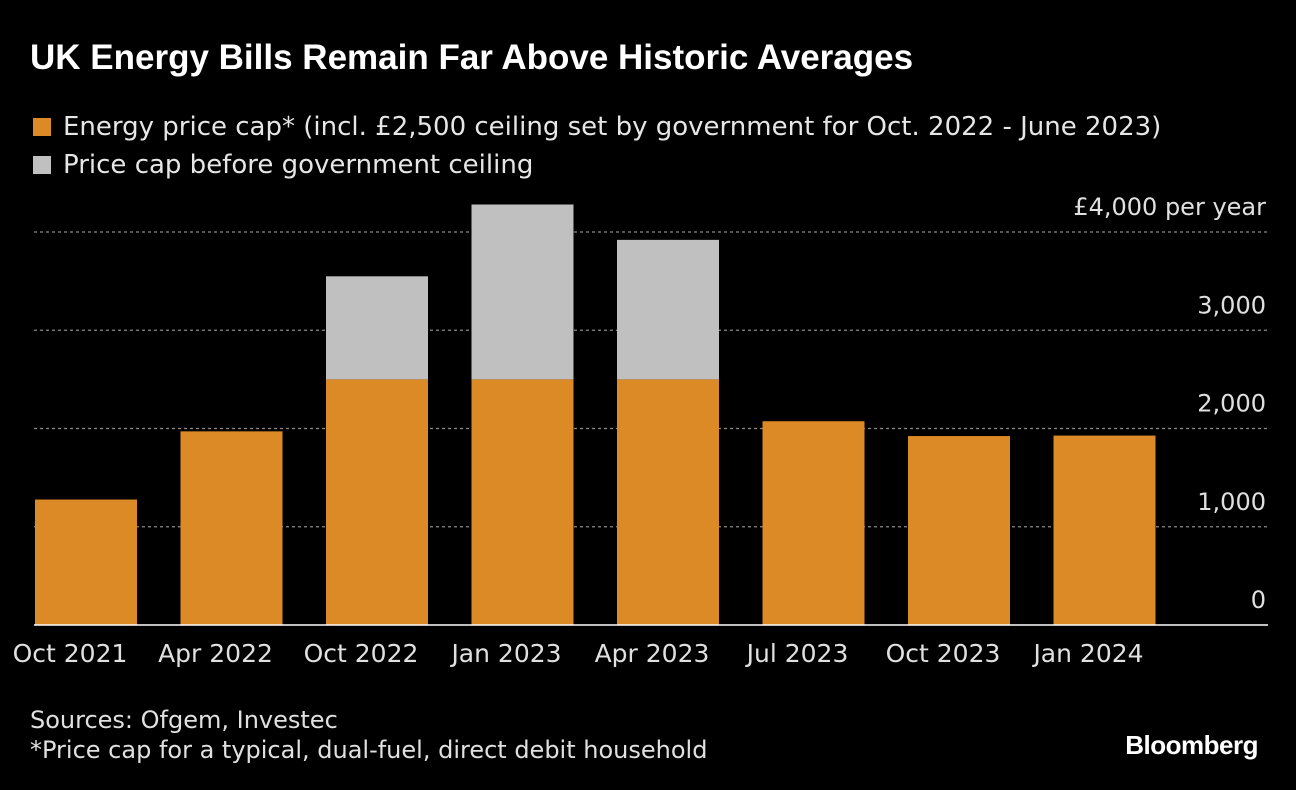 This screenshot has height=790, width=1296. What do you see at coordinates (184, 720) in the screenshot?
I see `sources-note: Sources: Ofgem, Investec` at bounding box center [184, 720].